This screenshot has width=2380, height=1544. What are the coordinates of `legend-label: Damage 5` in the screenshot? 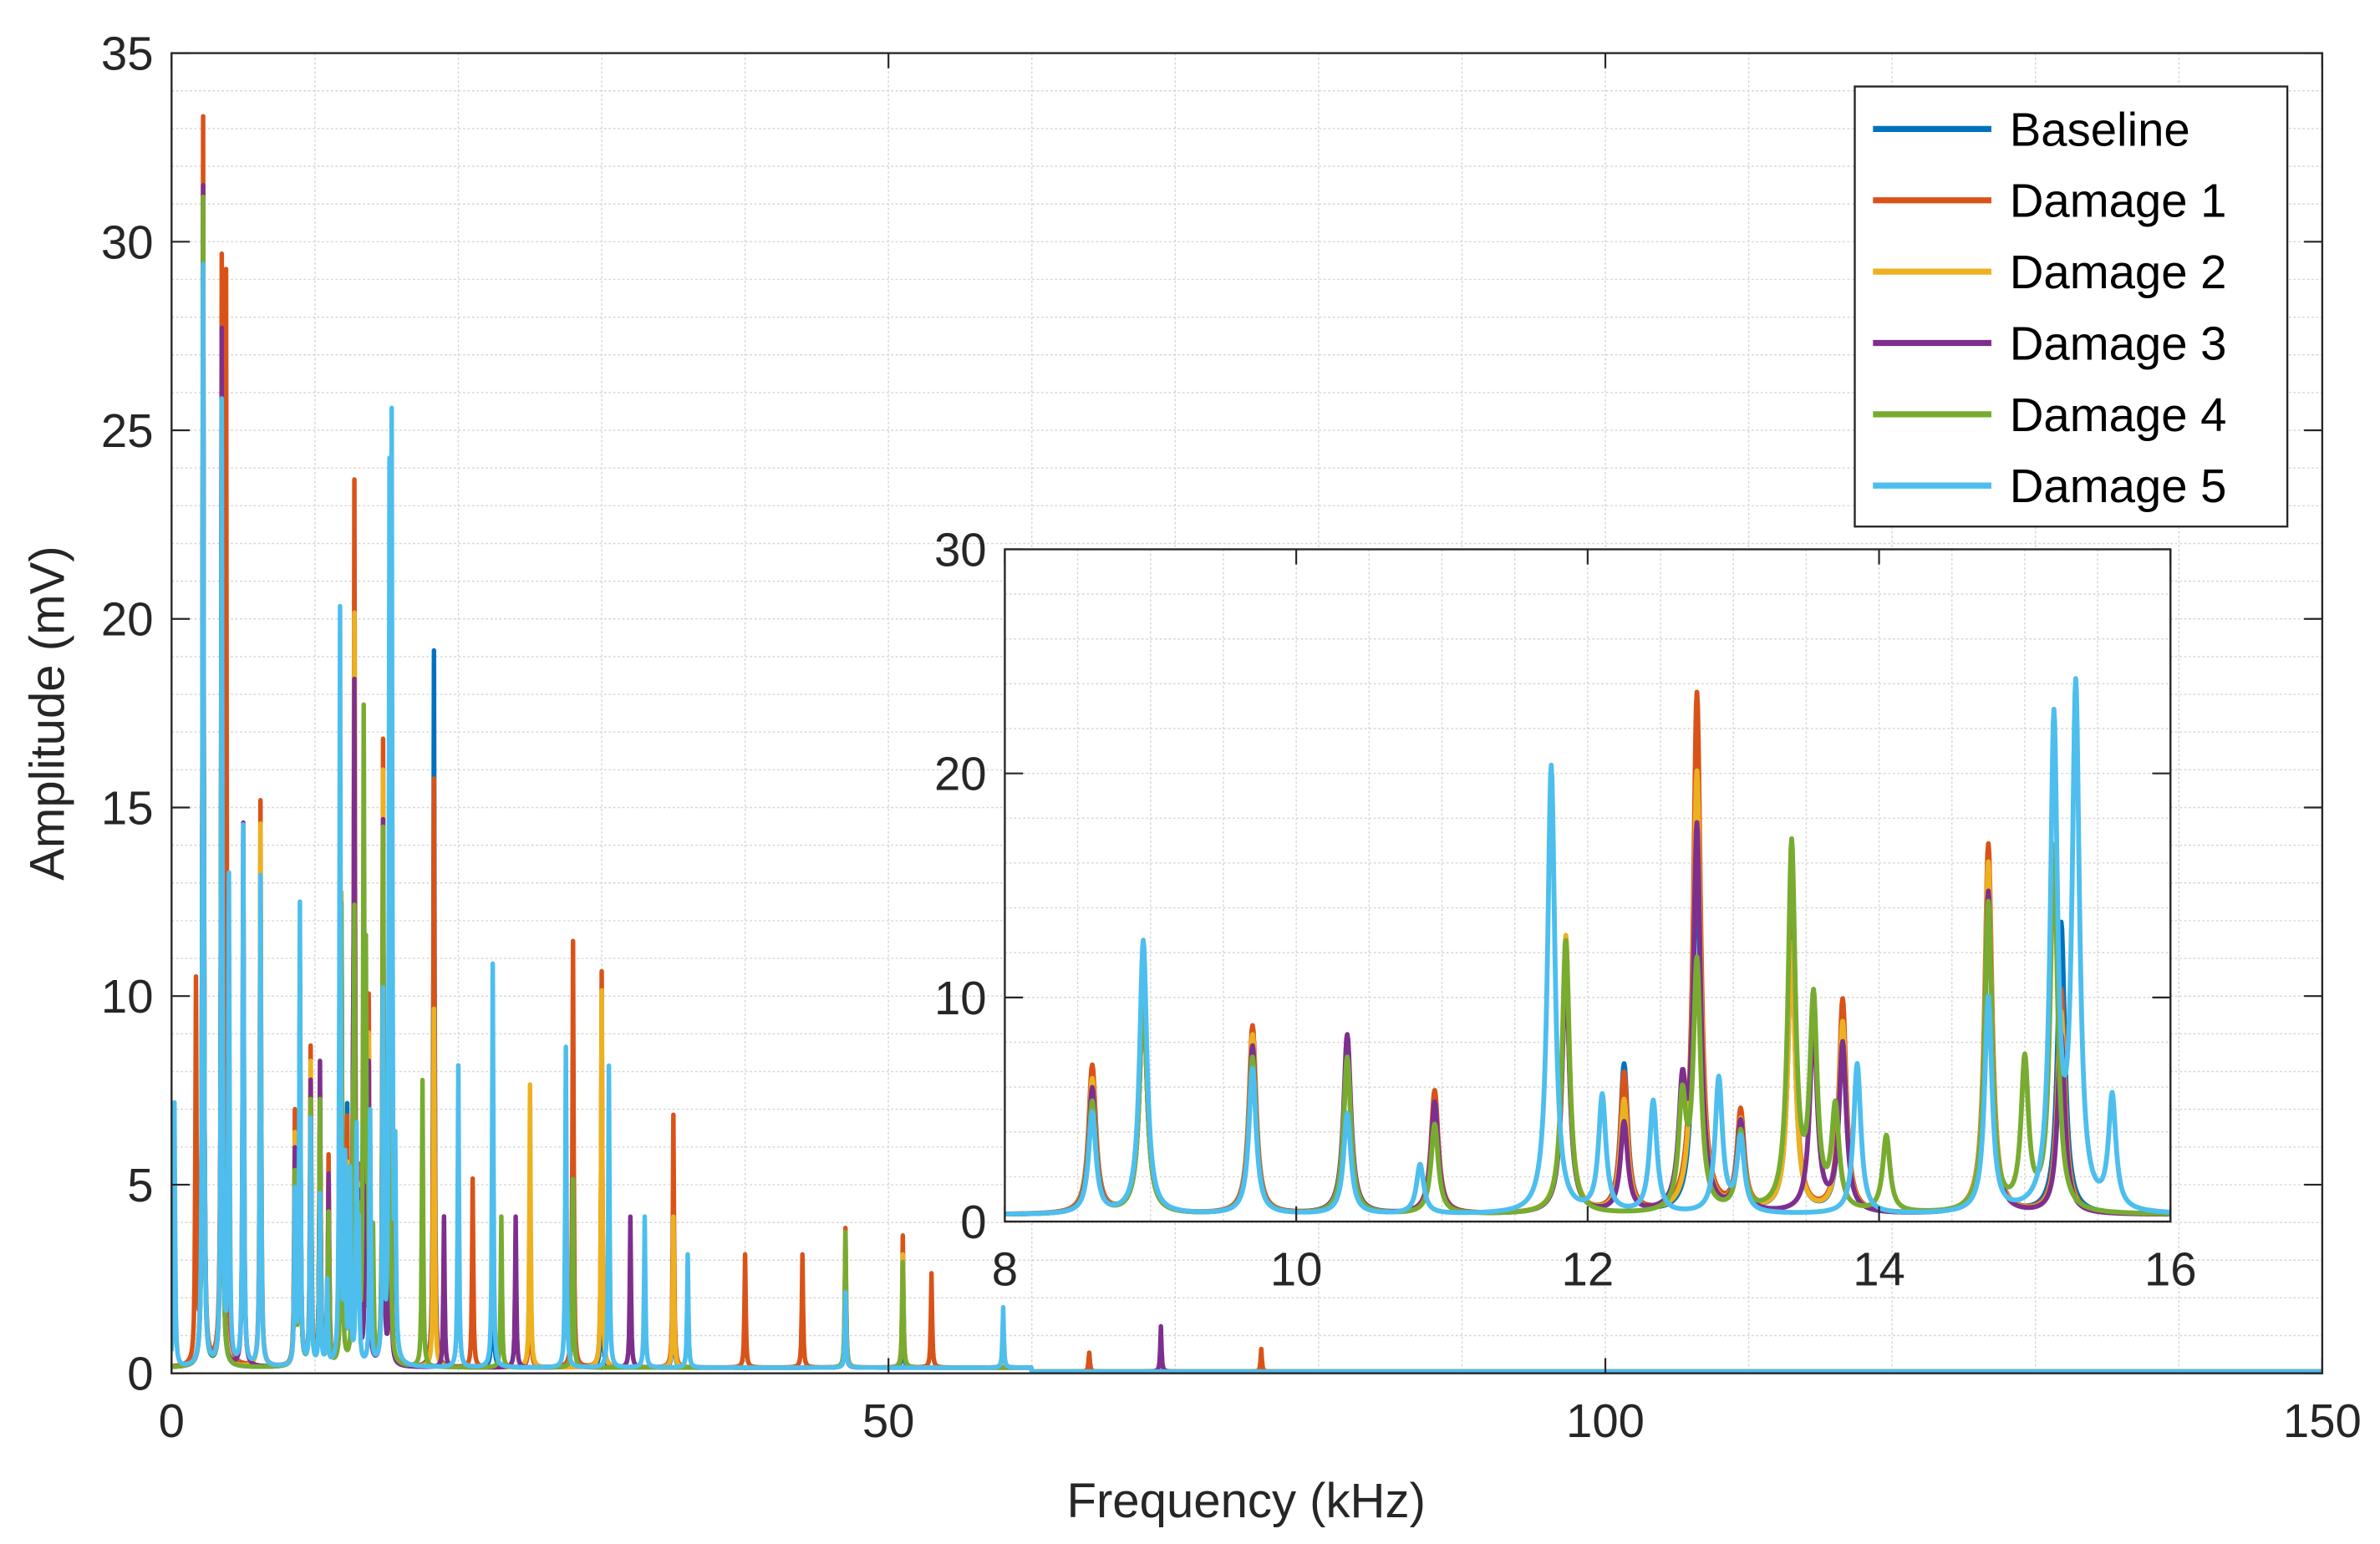 It's located at (2118, 486).